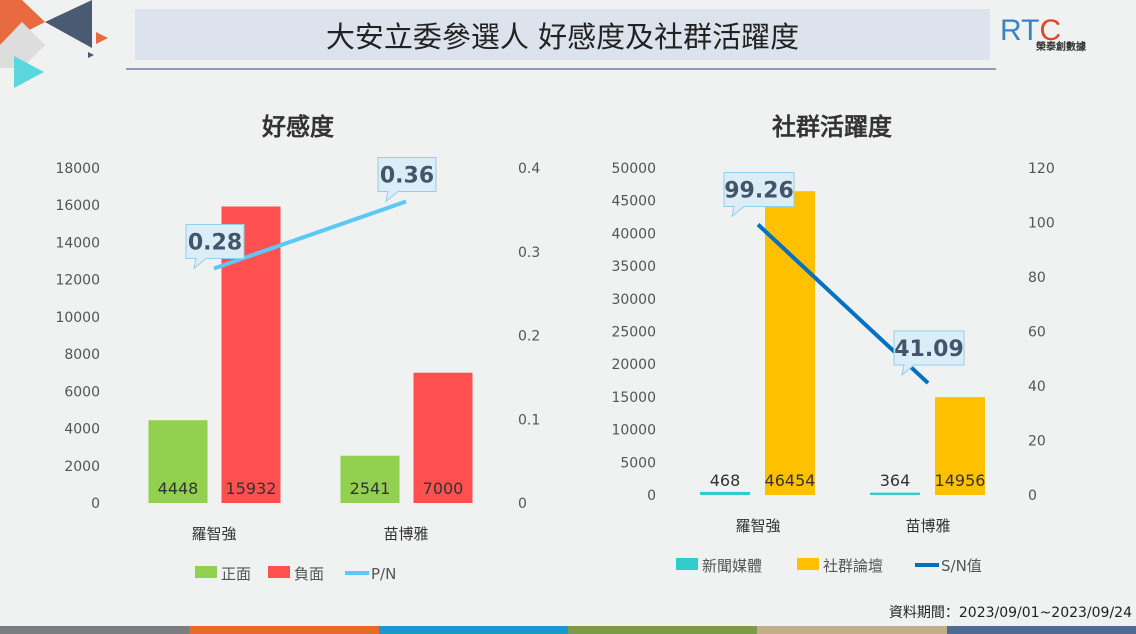  What do you see at coordinates (561, 69) in the screenshot?
I see `title-divider` at bounding box center [561, 69].